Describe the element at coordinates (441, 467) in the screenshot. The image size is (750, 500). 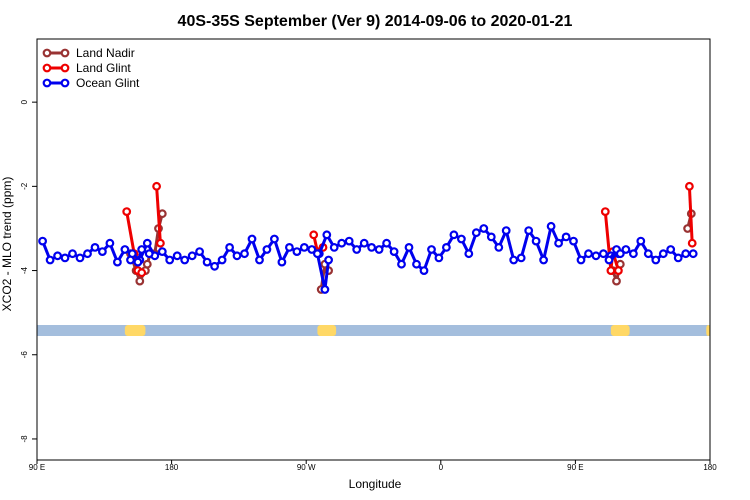
I see `x-tick-label: 0` at that location.